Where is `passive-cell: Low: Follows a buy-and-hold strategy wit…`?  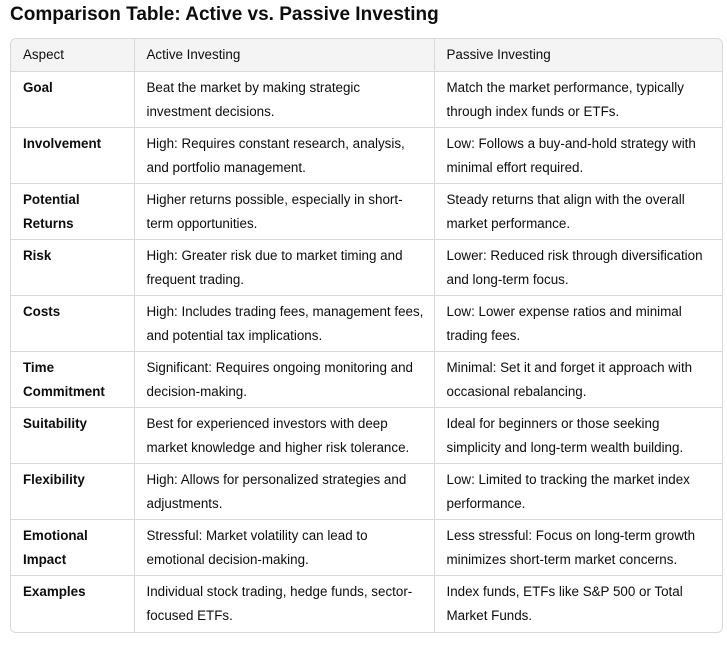 passive-cell: Low: Follows a buy-and-hold strategy wit… is located at coordinates (578, 155).